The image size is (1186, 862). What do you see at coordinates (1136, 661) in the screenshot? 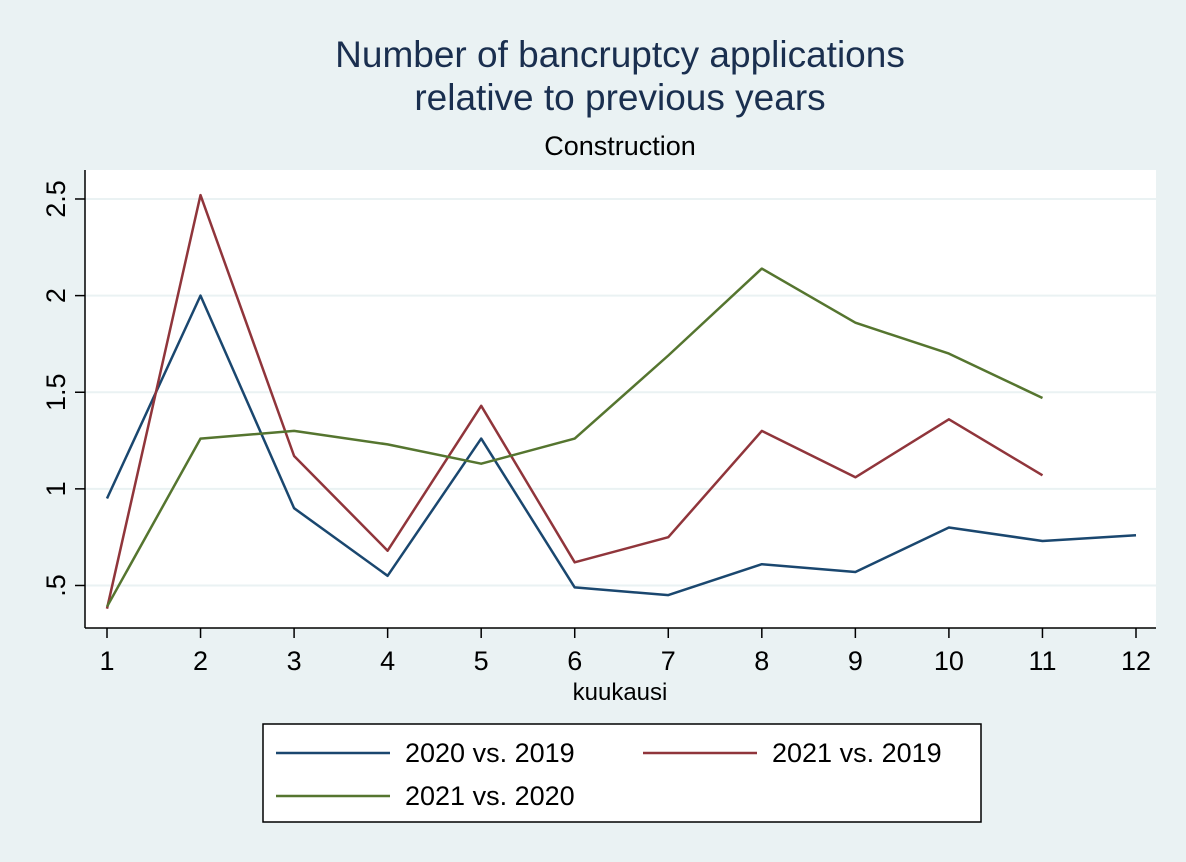
I see `x-tick-label: 12` at bounding box center [1136, 661].